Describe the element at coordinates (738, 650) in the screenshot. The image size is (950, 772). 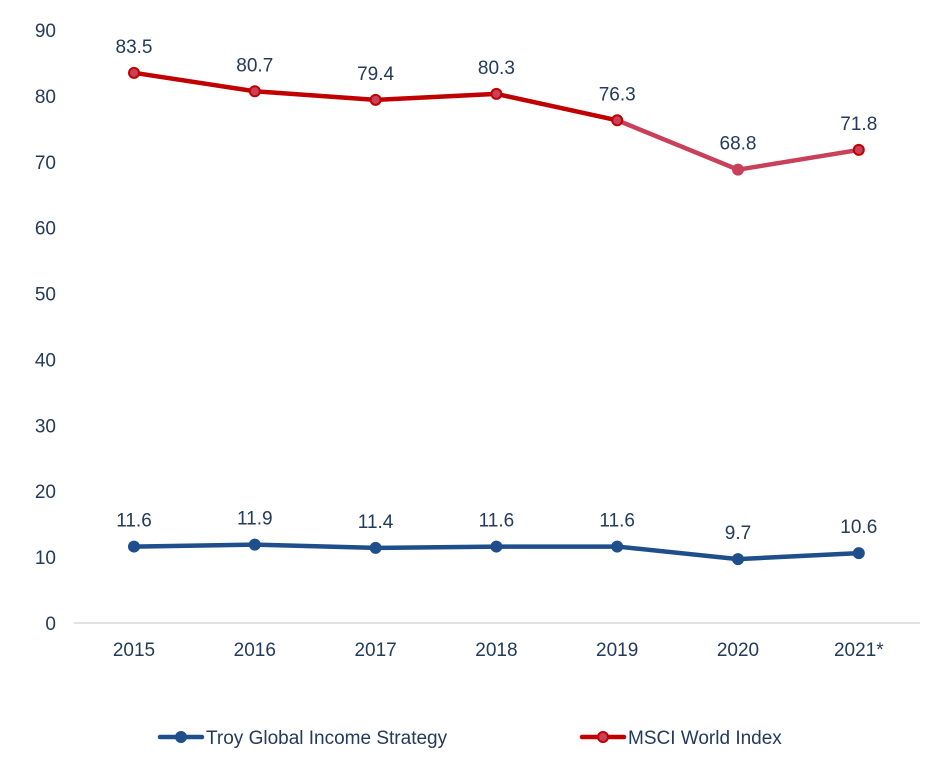
I see `x-tick-label: 2020` at that location.